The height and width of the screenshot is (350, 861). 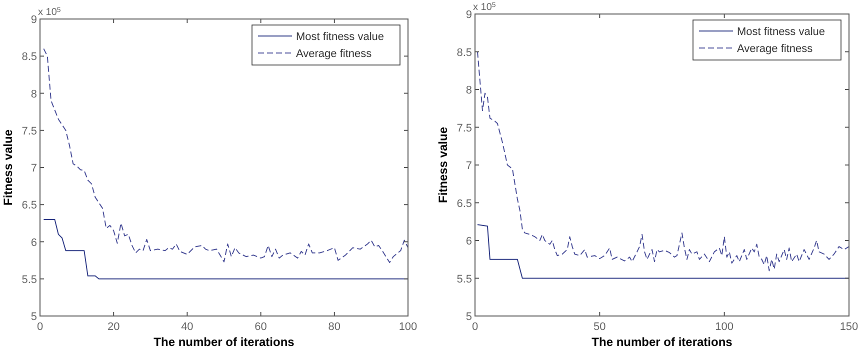 I want to click on x-tick-label: 150, so click(x=849, y=327).